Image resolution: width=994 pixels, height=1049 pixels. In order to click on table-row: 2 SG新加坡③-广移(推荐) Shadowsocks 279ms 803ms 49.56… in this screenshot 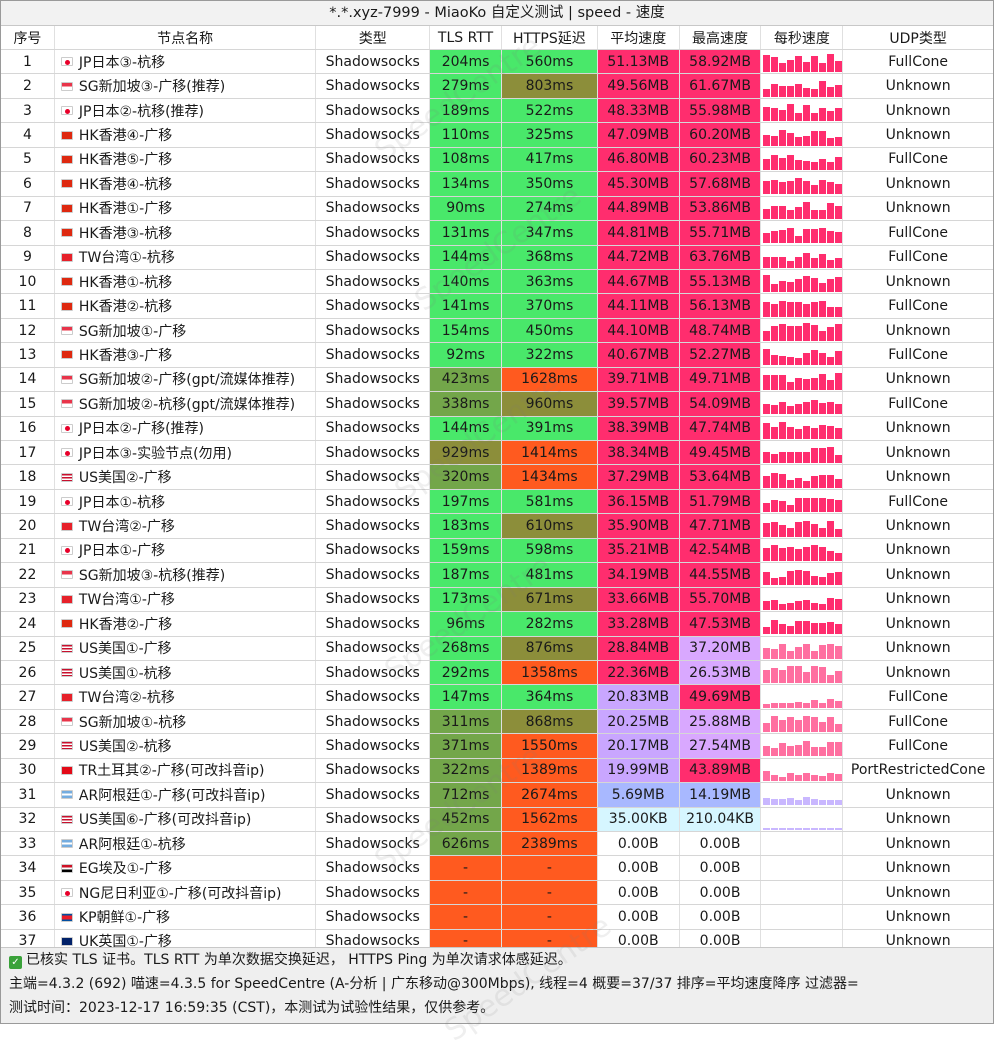, I will do `click(497, 86)`.